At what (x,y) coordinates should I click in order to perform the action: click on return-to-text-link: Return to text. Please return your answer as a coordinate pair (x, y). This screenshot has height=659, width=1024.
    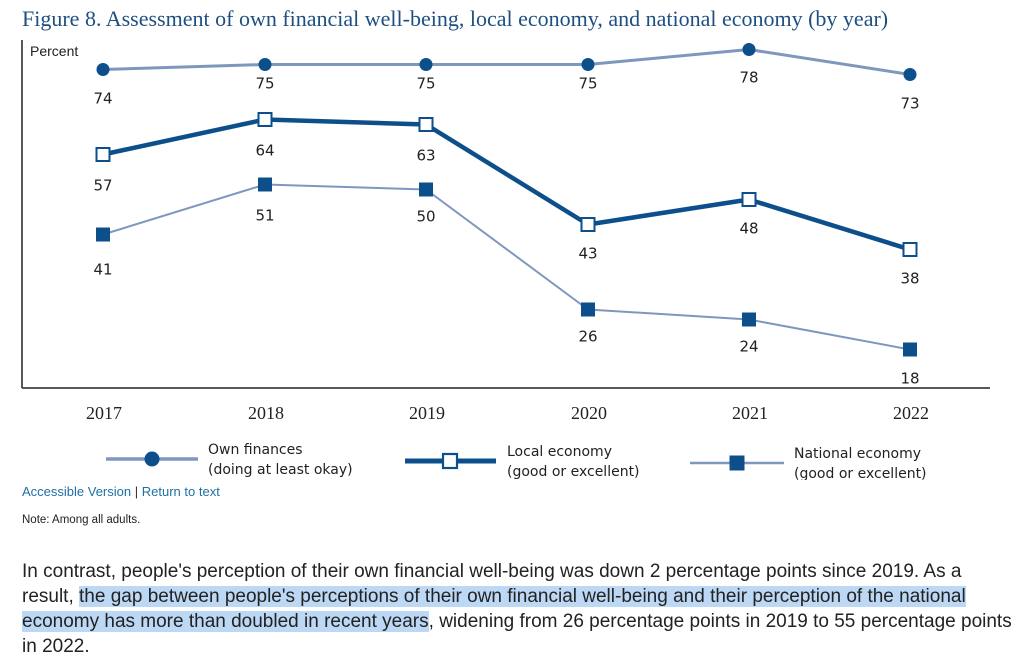
    Looking at the image, I should click on (180, 491).